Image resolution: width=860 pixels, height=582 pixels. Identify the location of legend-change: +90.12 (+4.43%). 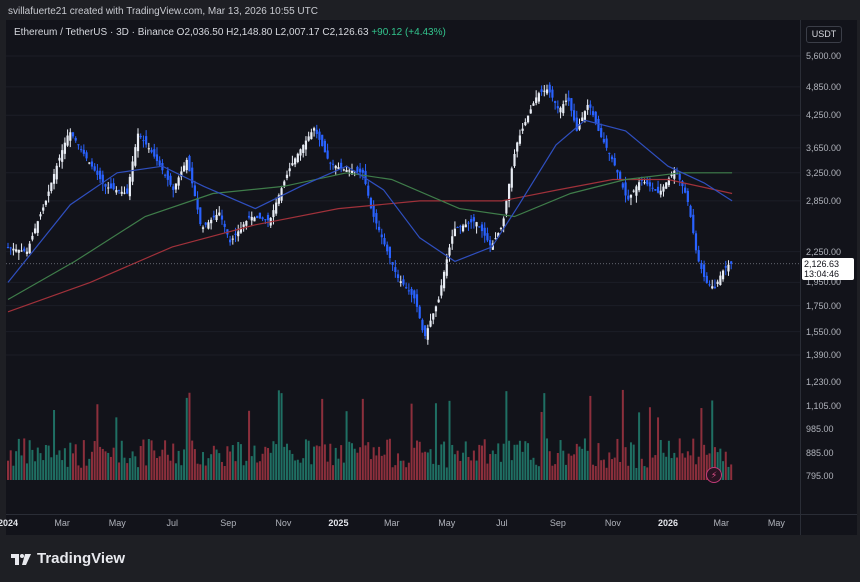
(408, 32).